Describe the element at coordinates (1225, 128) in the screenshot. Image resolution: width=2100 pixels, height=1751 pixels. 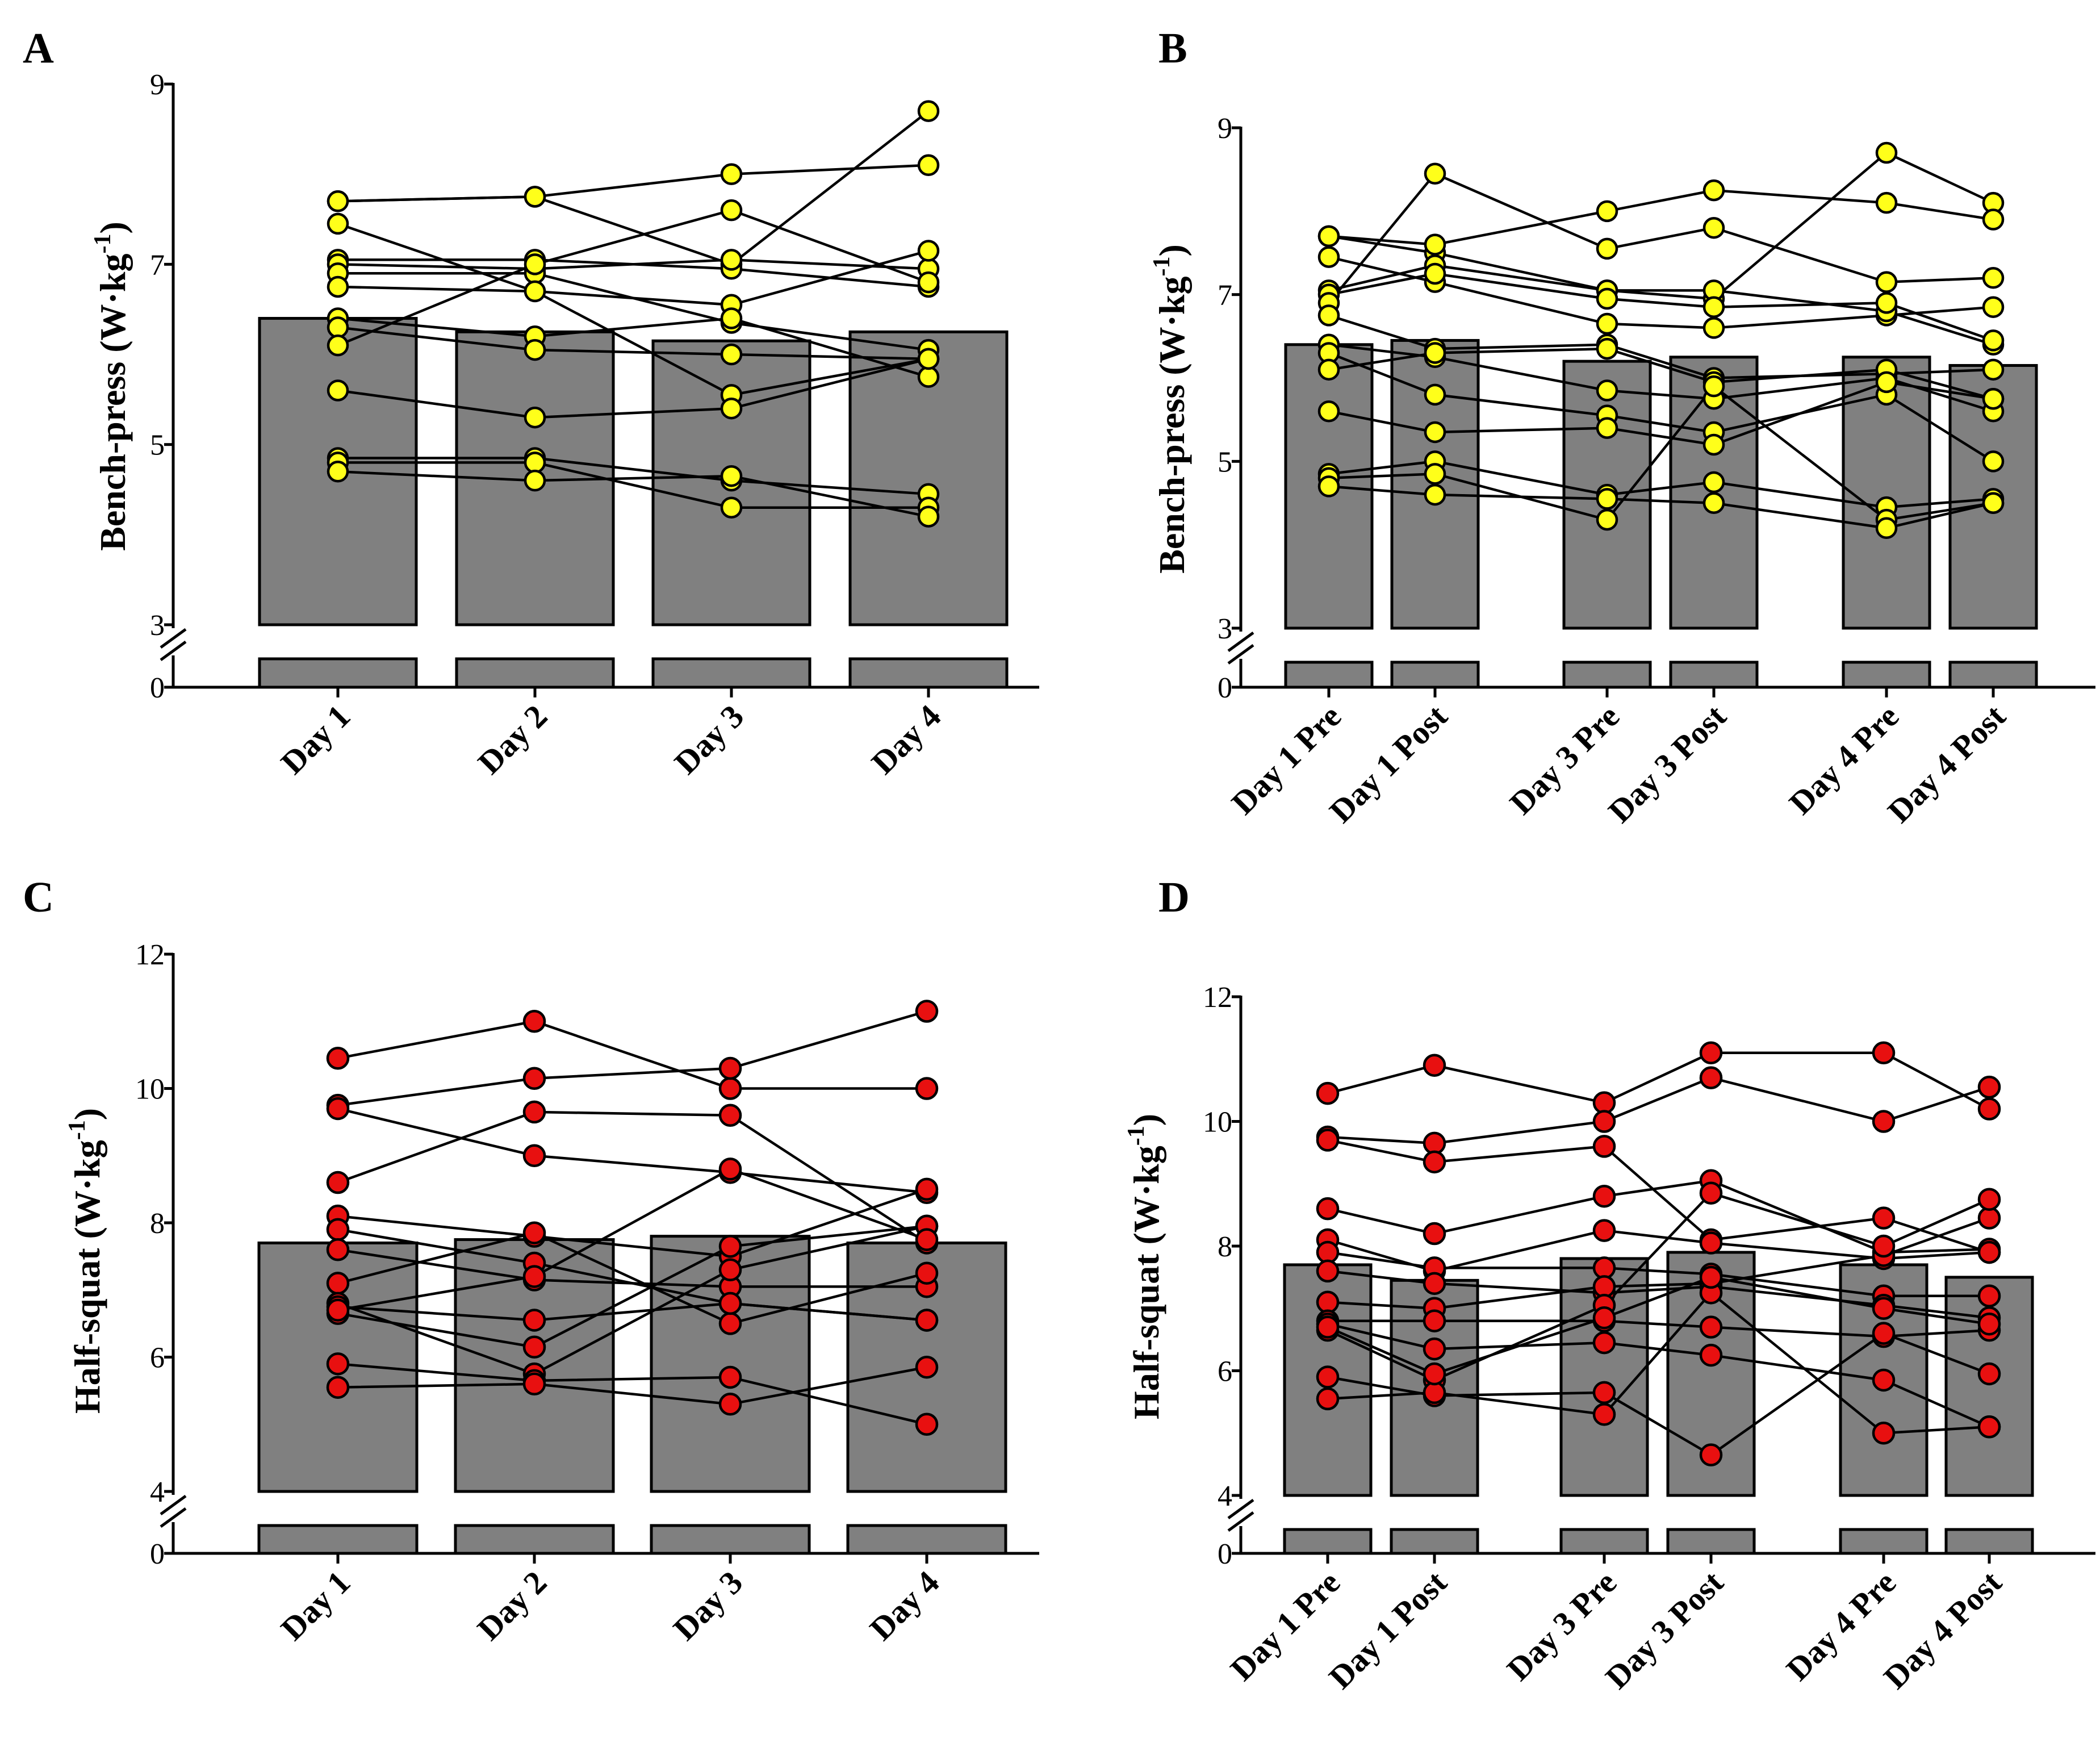
I see `y-tick-label: 9` at that location.